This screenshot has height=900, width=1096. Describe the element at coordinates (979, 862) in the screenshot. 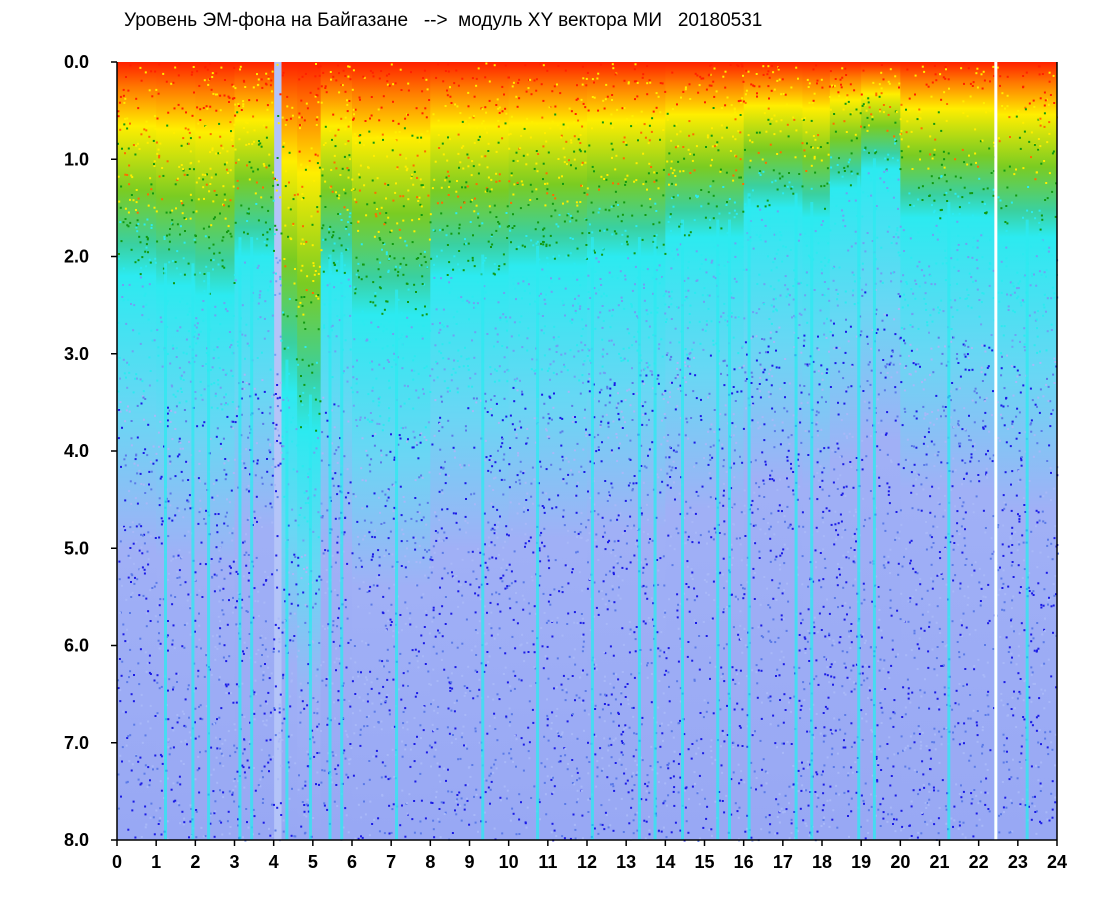

I see `x-tick-label: 22` at that location.